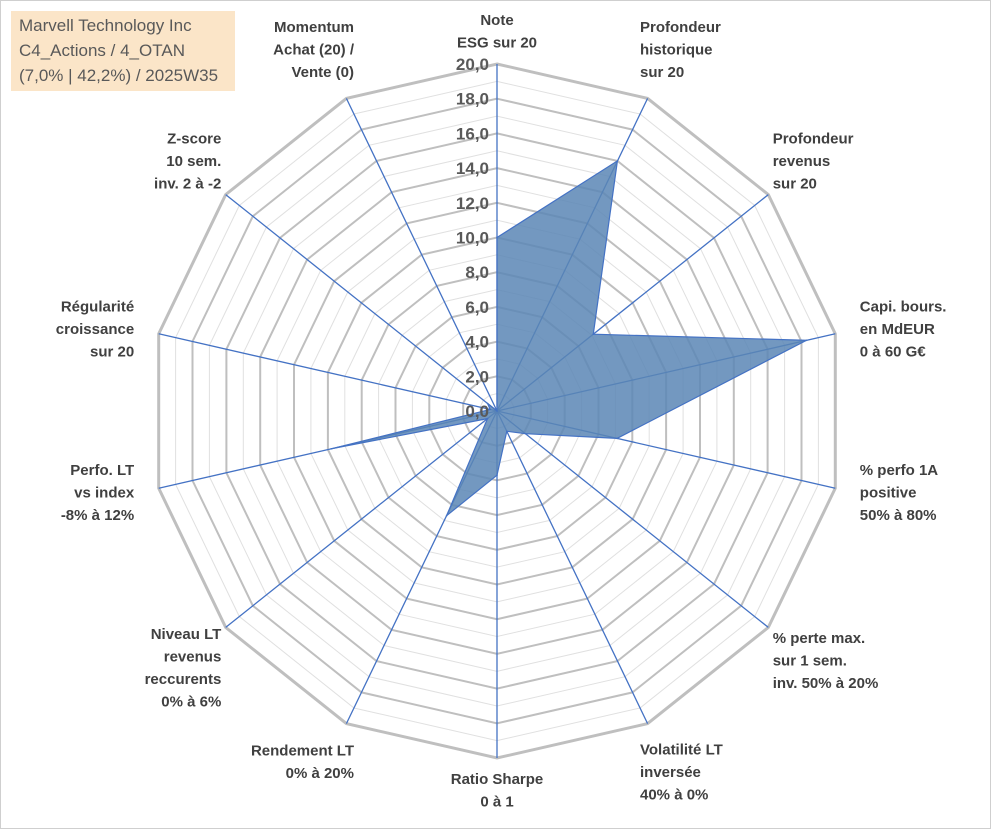 The width and height of the screenshot is (991, 829). I want to click on tick-label: 6,0, so click(477, 307).